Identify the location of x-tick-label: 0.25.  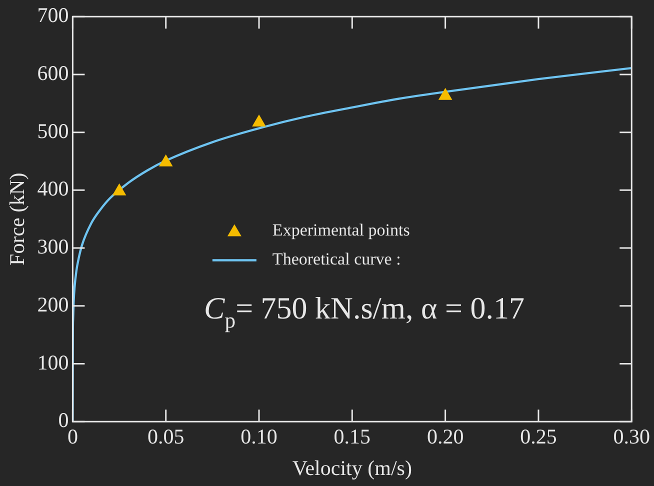
(538, 436).